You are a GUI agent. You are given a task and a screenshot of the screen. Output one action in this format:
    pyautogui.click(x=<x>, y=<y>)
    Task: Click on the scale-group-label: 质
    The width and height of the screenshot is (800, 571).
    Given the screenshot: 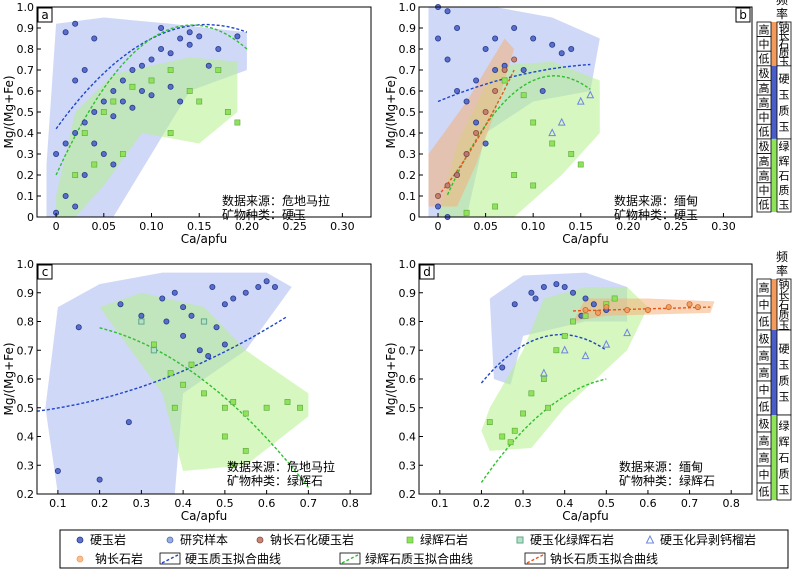 What is the action you would take?
    pyautogui.click(x=784, y=381)
    